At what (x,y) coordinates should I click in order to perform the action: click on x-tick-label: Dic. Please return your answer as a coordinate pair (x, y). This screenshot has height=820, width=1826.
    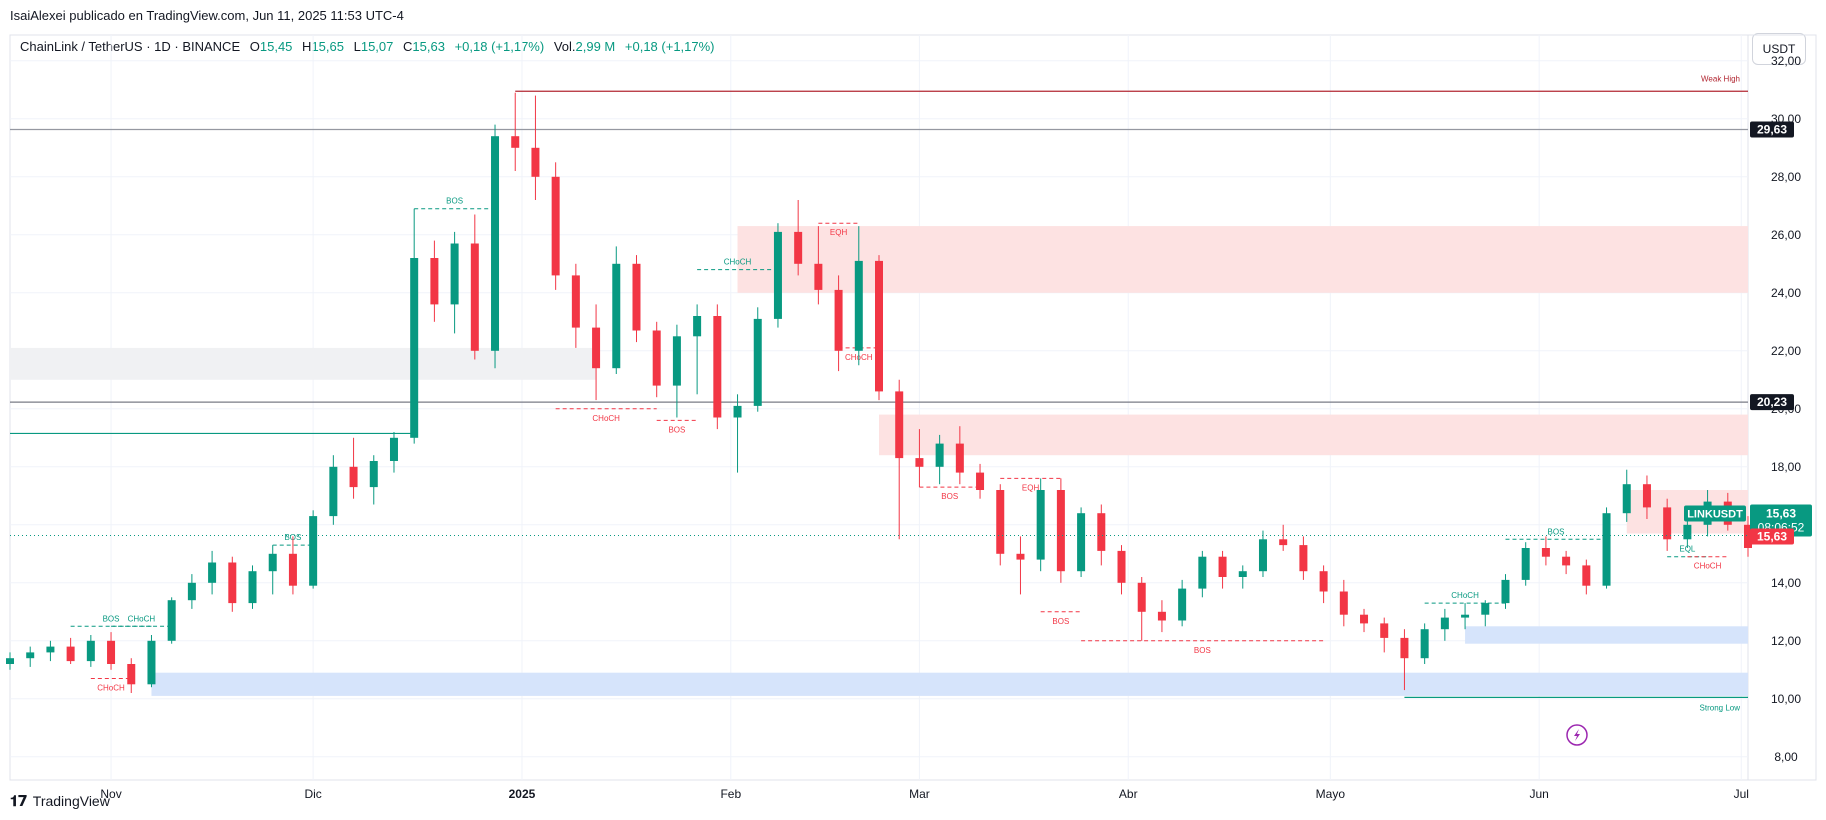
    Looking at the image, I should click on (312, 794).